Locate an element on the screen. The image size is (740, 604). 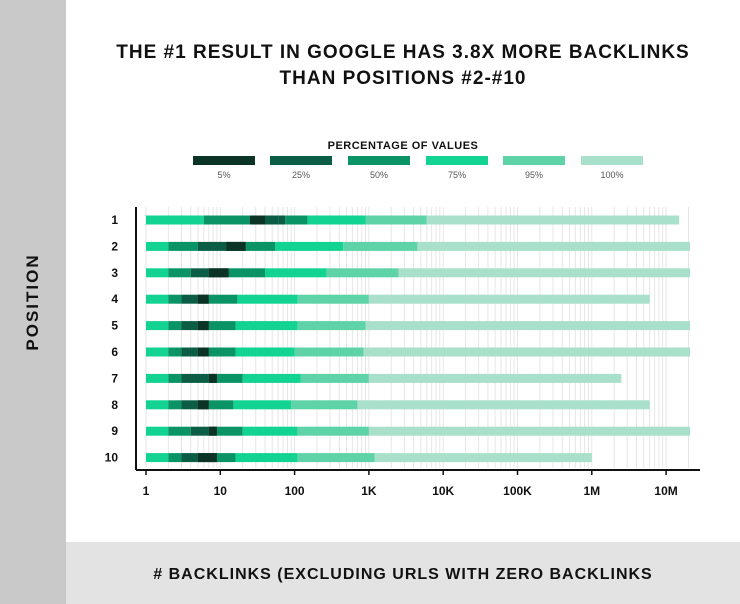
x-tick-label: 100 is located at coordinates (295, 491).